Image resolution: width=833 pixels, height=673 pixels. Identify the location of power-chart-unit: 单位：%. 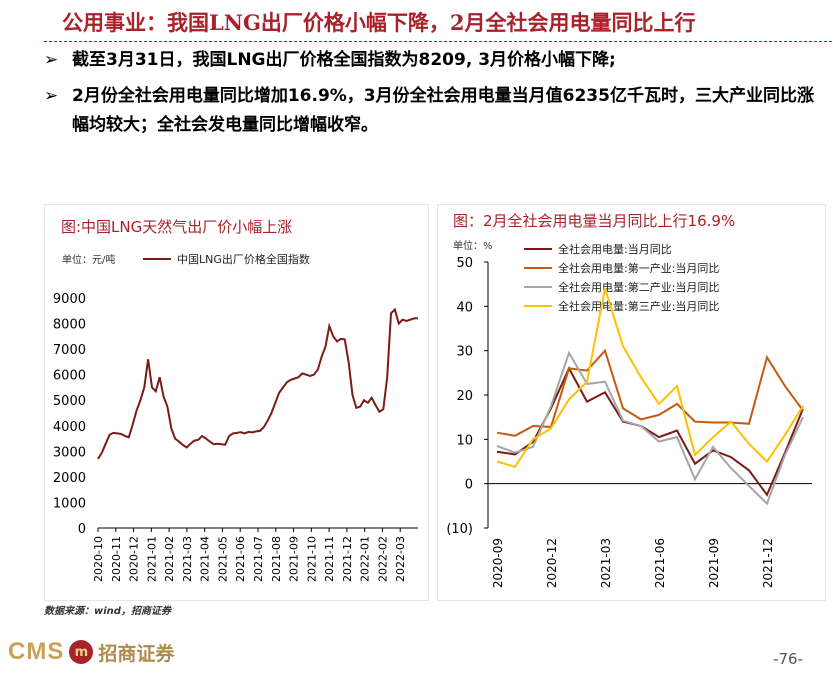
(473, 246).